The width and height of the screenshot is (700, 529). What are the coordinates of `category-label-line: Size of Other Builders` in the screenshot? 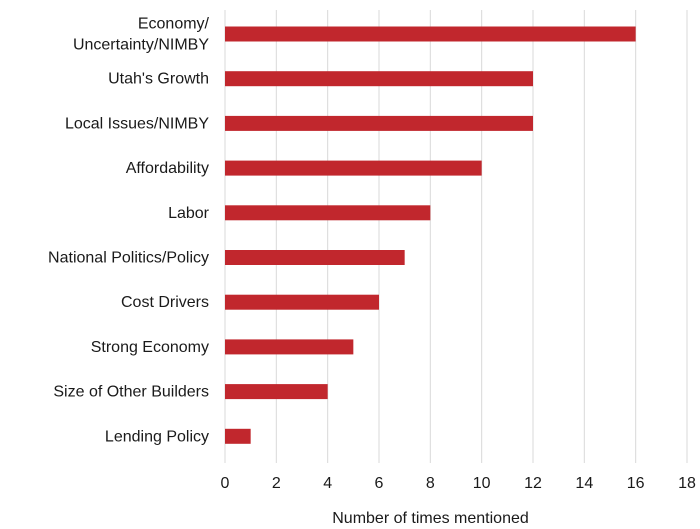 It's located at (131, 392).